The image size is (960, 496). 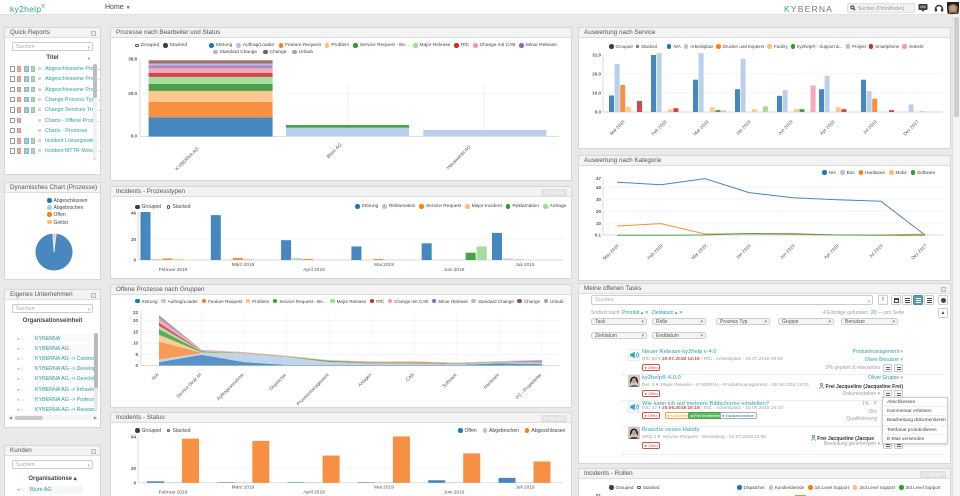 What do you see at coordinates (596, 93) in the screenshot?
I see `svg-text: 10.0` at bounding box center [596, 93].